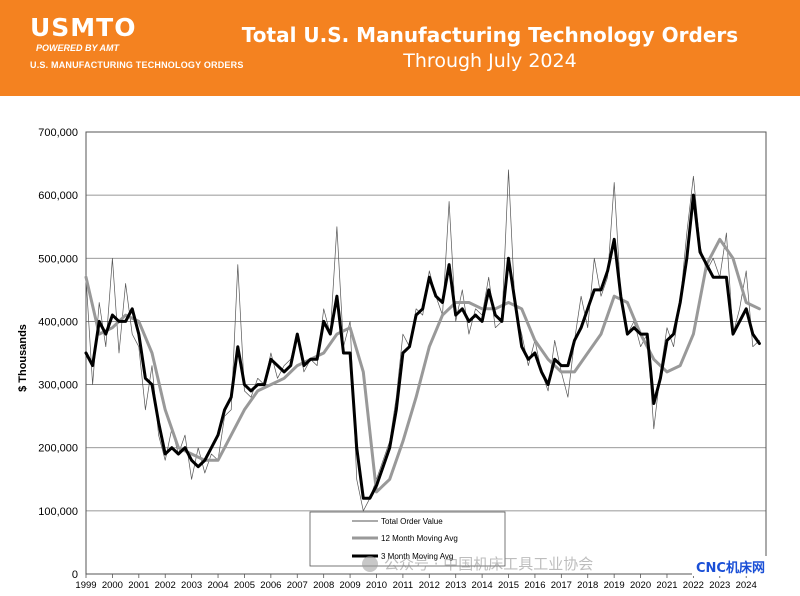 The width and height of the screenshot is (800, 596). What do you see at coordinates (23, 358) in the screenshot?
I see `y-axis-label: $ Thousands` at bounding box center [23, 358].